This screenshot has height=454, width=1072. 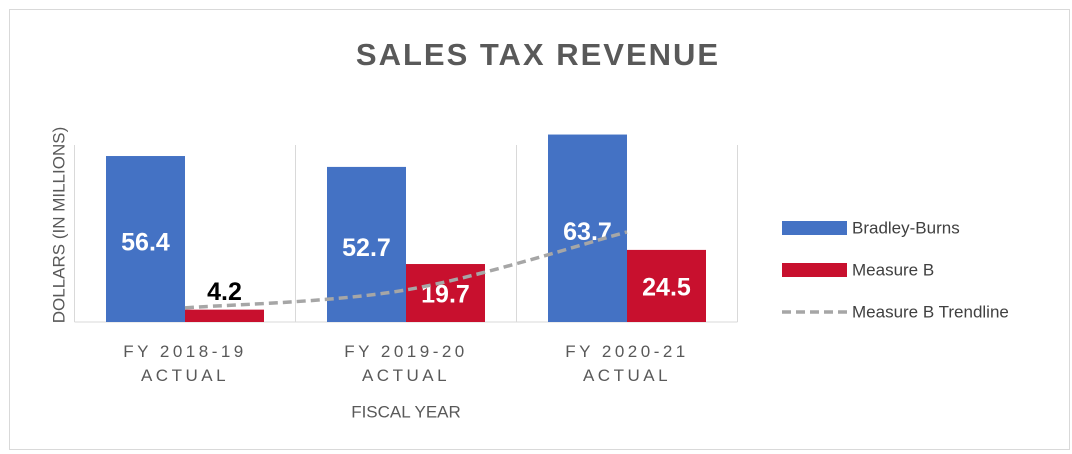 I want to click on x-tick-label: FY 2019-20 ACTUAL, so click(x=406, y=363).